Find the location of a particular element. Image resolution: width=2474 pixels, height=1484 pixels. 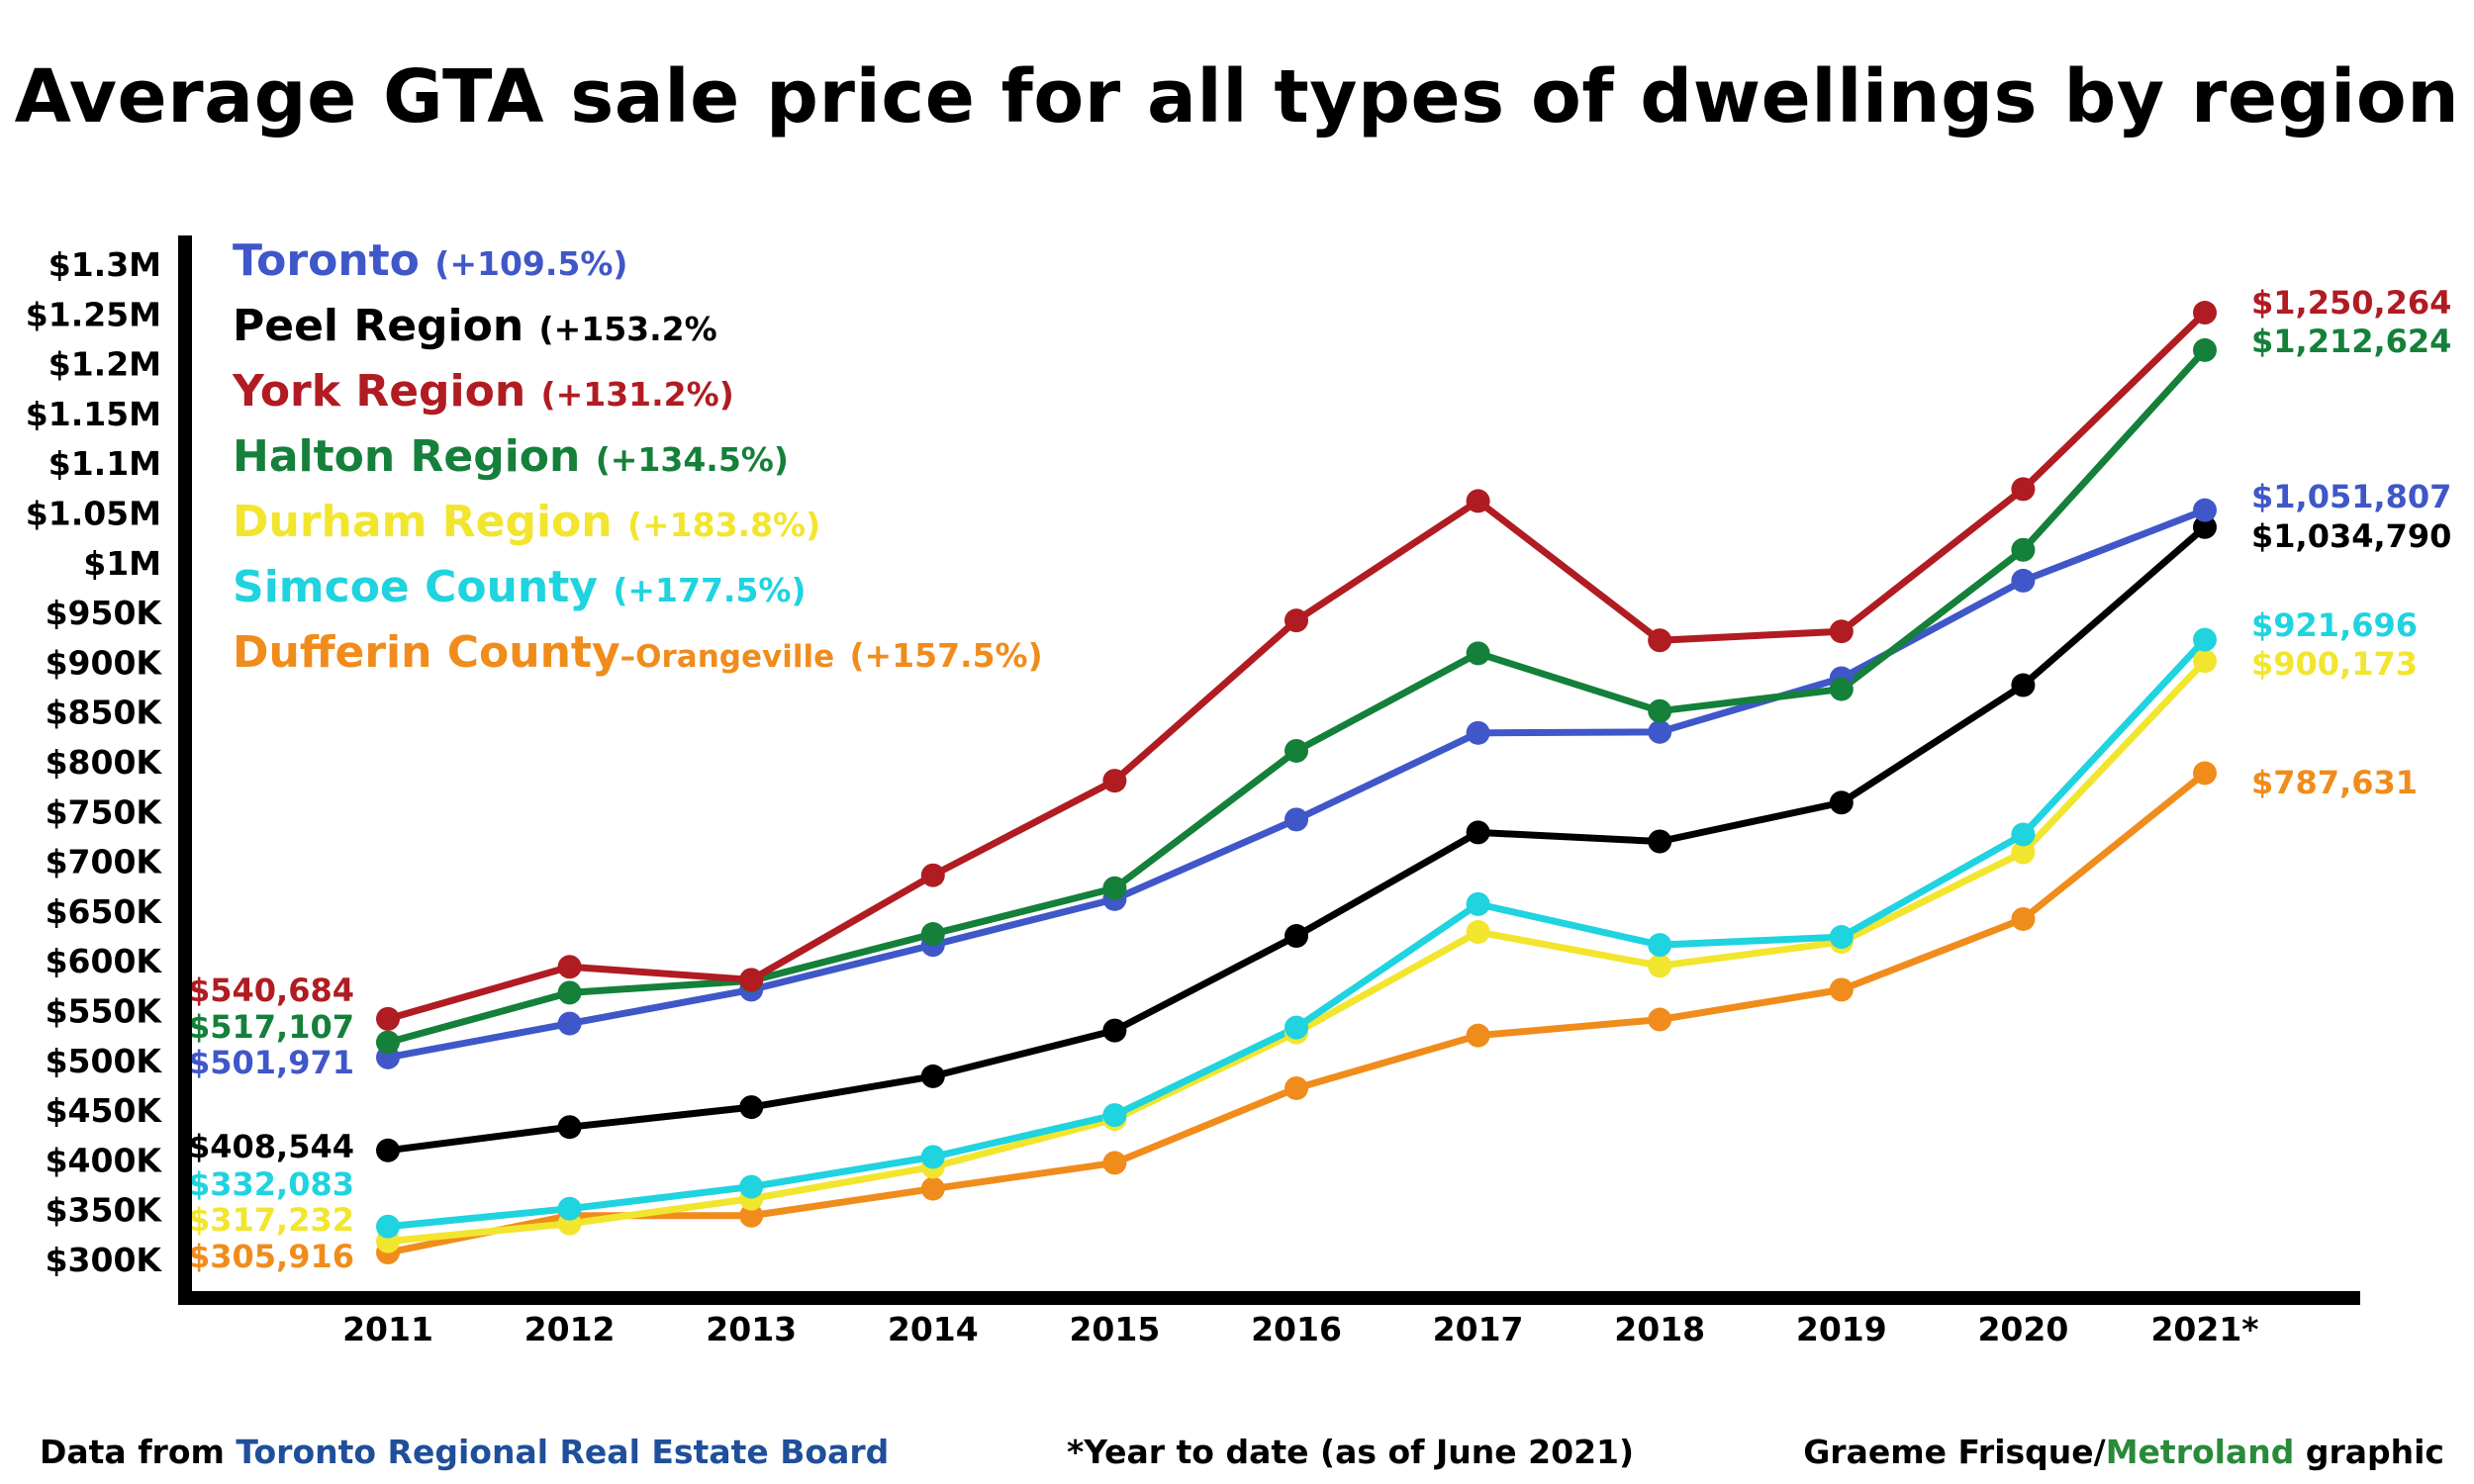

end-value-label: $1,212,624 is located at coordinates (2351, 341).